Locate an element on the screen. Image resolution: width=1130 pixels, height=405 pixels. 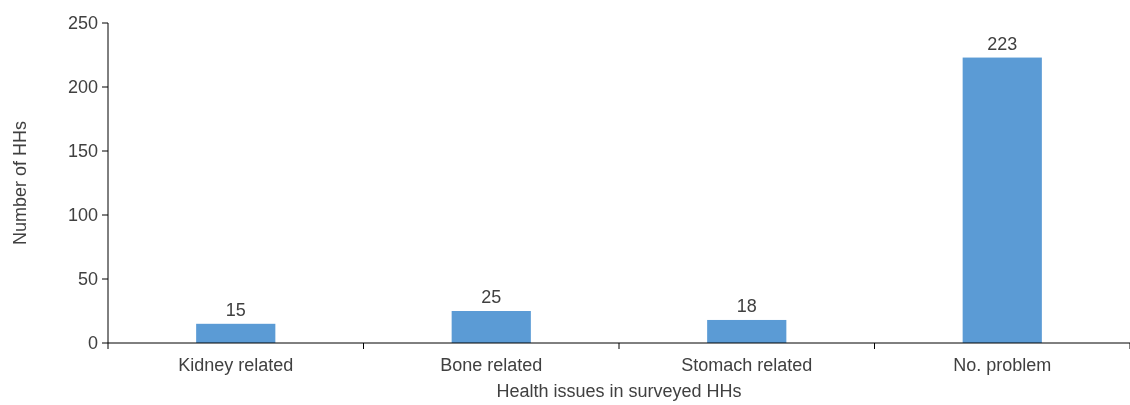
x-tick-label: Kidney related is located at coordinates (236, 365).